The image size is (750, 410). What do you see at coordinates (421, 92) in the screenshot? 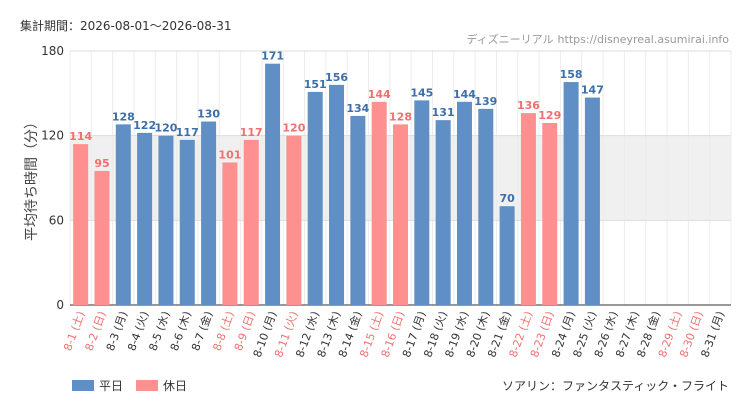
I see `bar-value-label: 145` at bounding box center [421, 92].